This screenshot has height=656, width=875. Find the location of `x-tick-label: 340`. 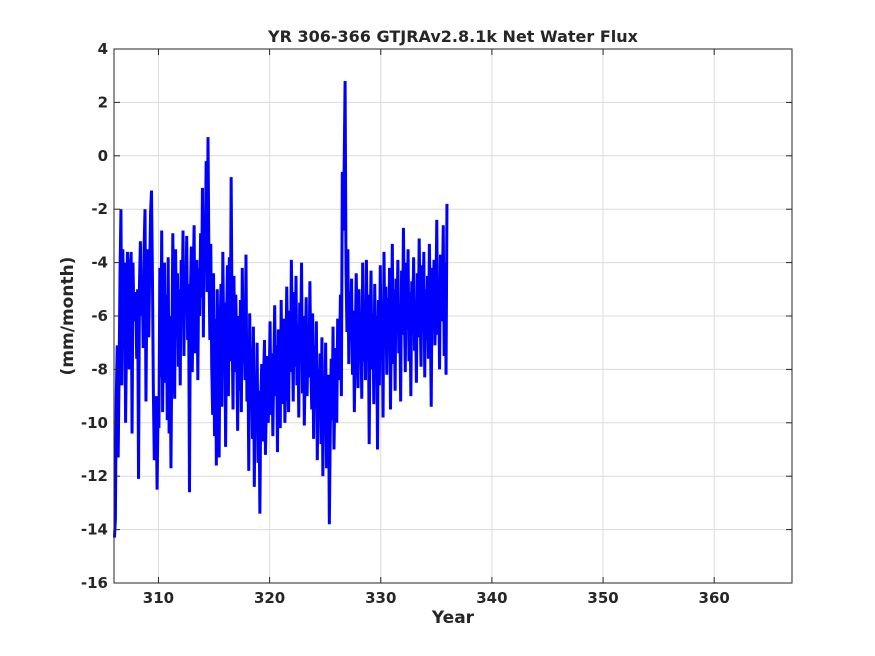

x-tick-label: 340 is located at coordinates (491, 598).